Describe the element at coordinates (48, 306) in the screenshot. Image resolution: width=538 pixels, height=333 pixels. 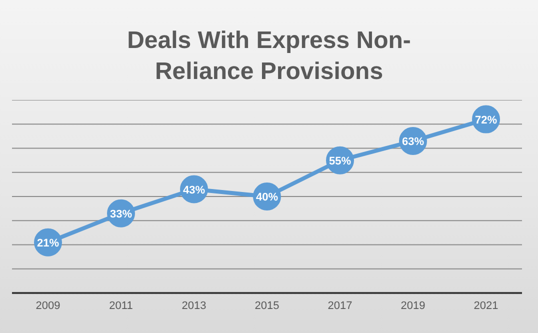
I see `x-tick-label: 2009` at that location.